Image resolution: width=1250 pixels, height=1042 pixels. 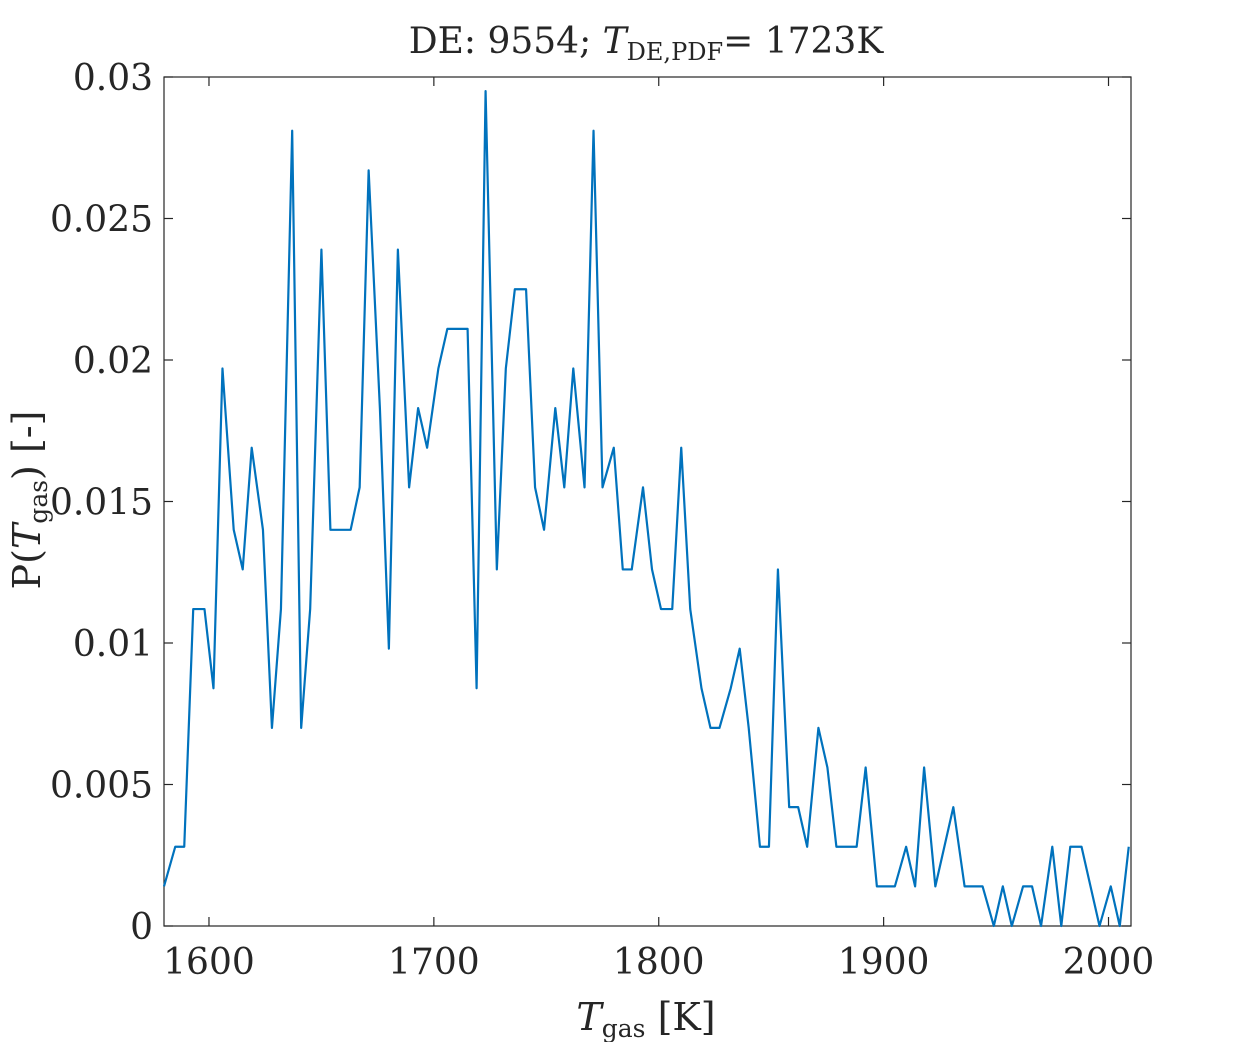 I want to click on x-tick-label: 1600, so click(x=209, y=962).